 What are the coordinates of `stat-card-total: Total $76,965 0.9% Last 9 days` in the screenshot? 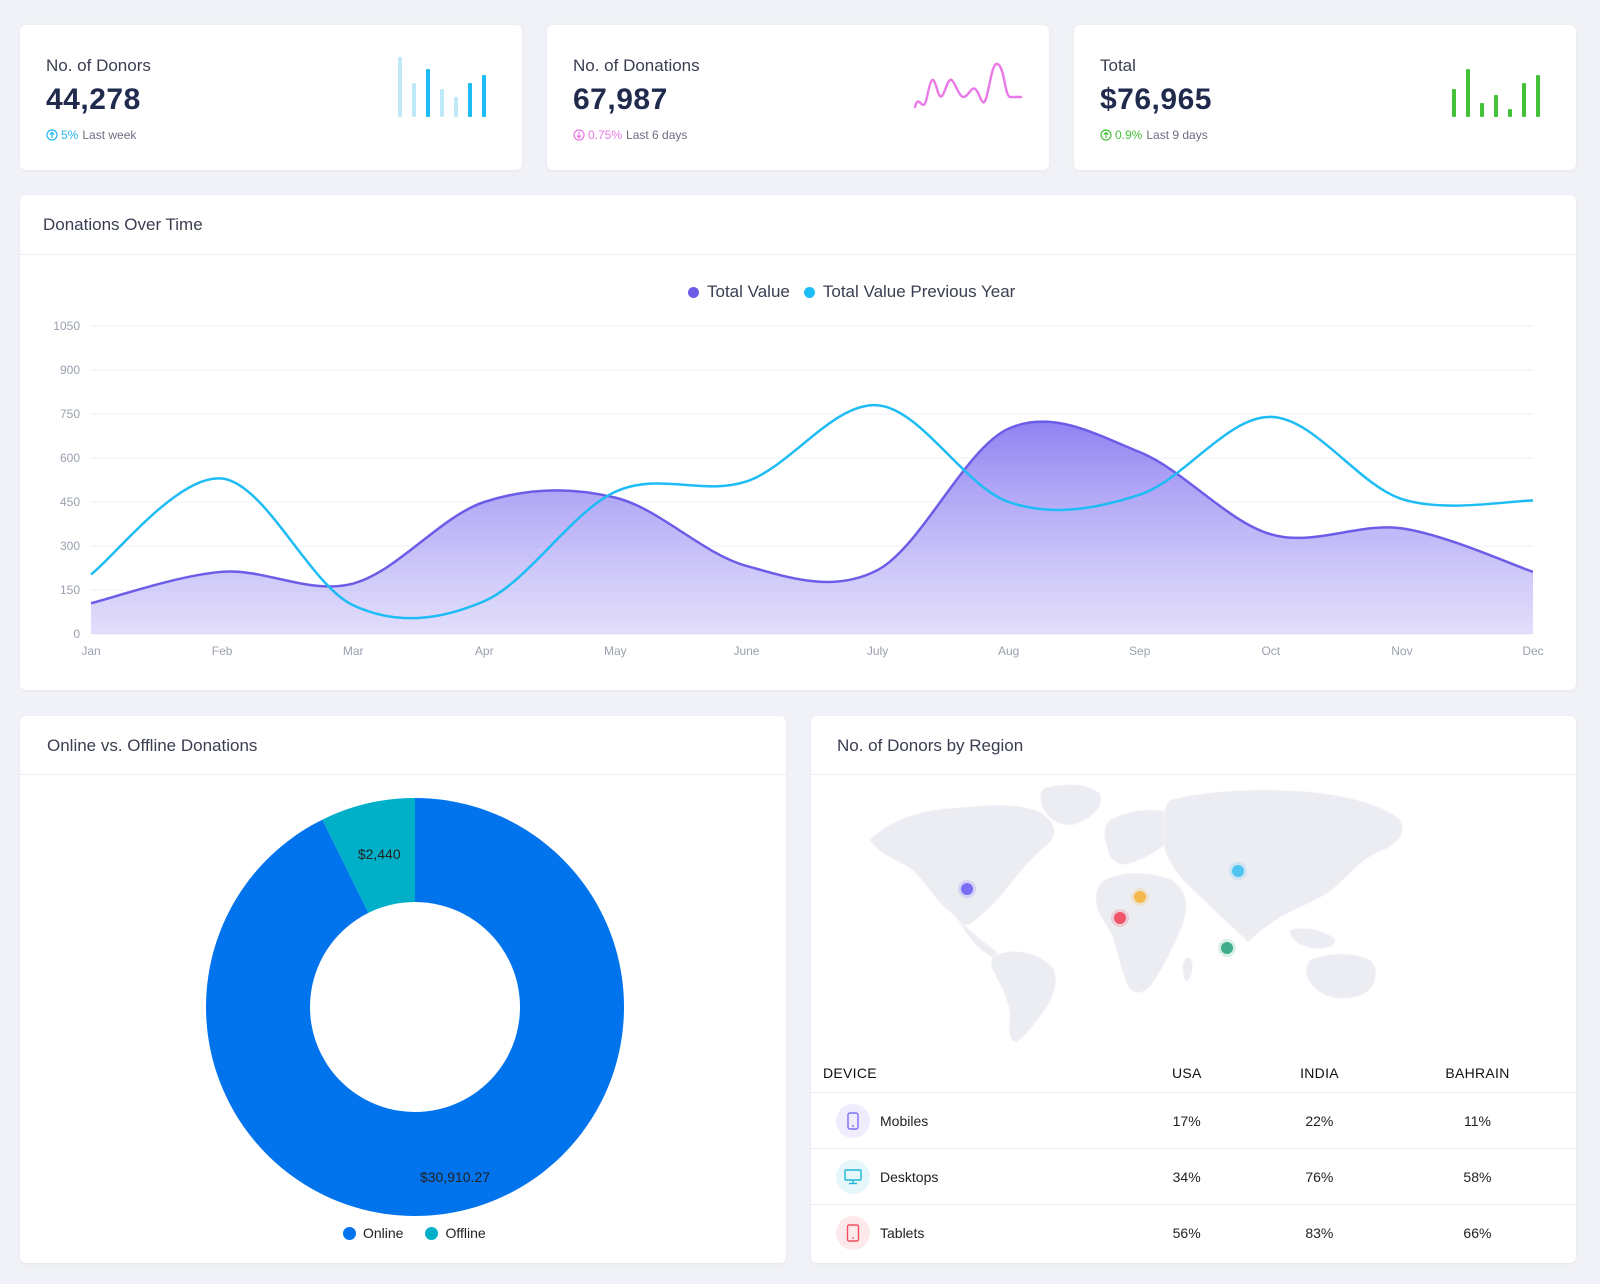 It's located at (1325, 97).